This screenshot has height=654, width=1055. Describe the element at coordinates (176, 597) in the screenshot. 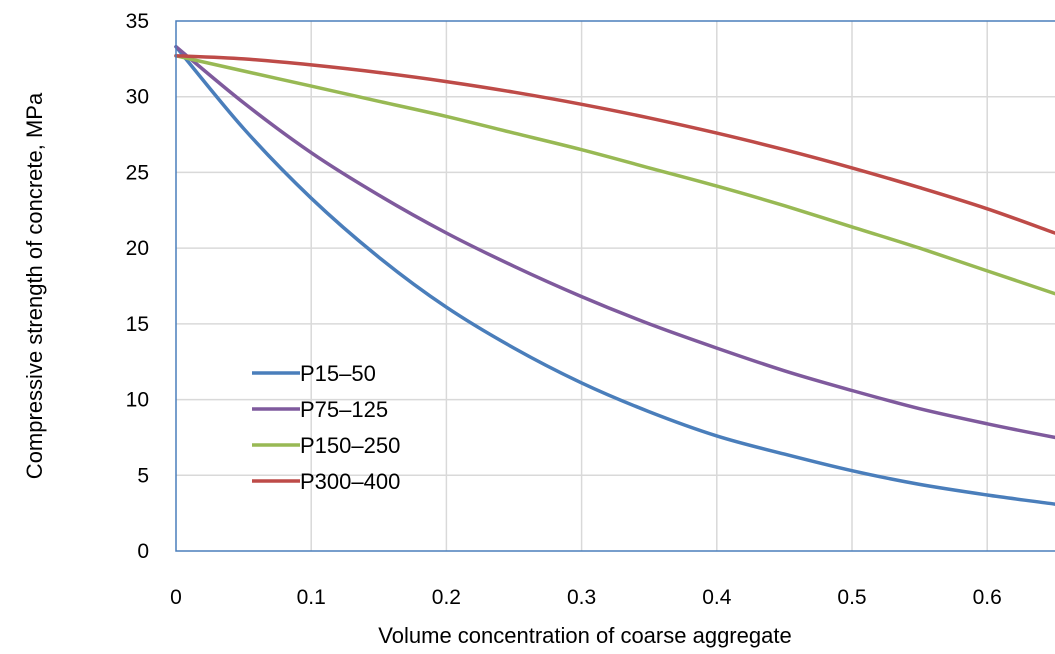

I see `x-tick-label: 0` at that location.